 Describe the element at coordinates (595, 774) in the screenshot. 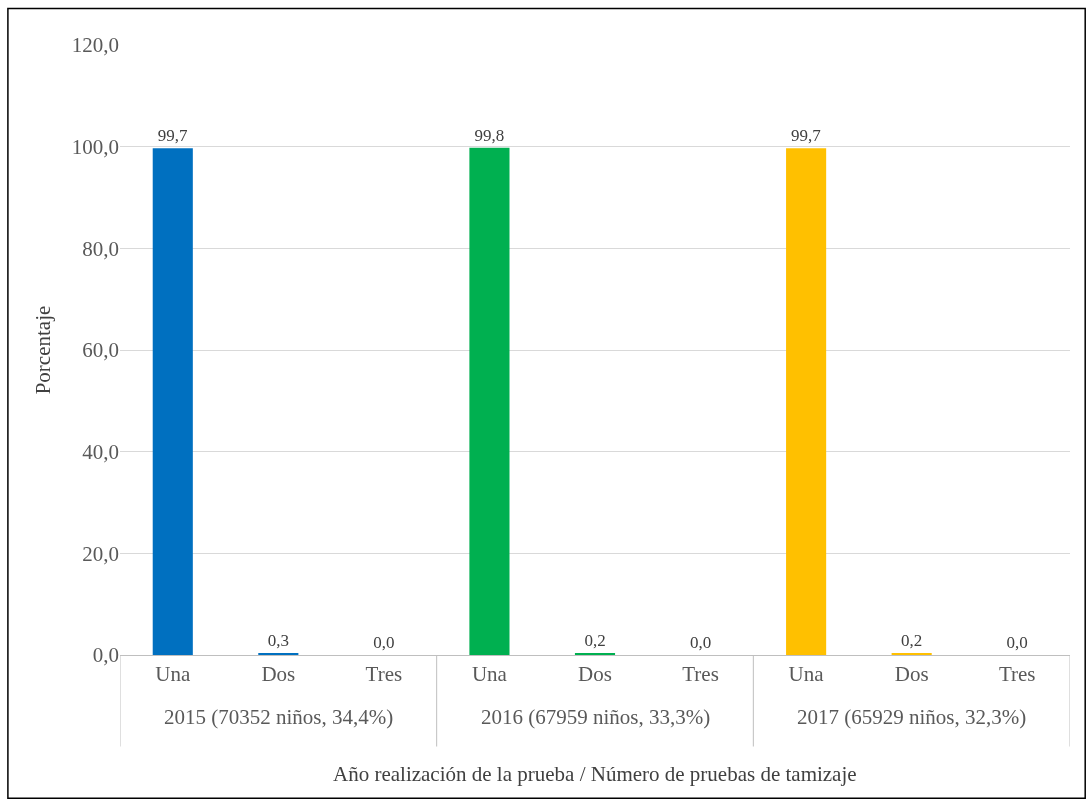

I see `x-axis-title: Año realización de la prueba / Número de pruebas de tamizaje` at that location.